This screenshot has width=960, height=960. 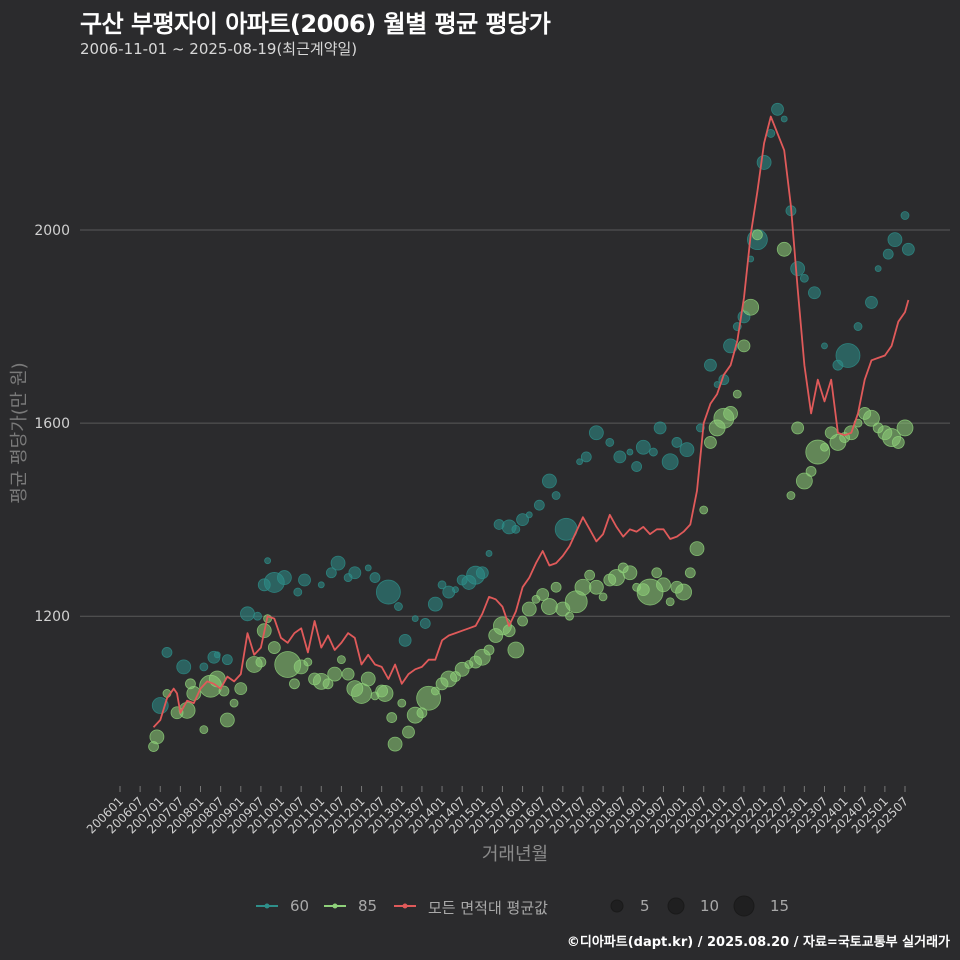 What do you see at coordinates (515, 854) in the screenshot?
I see `x-axis-label: 거래년월` at bounding box center [515, 854].